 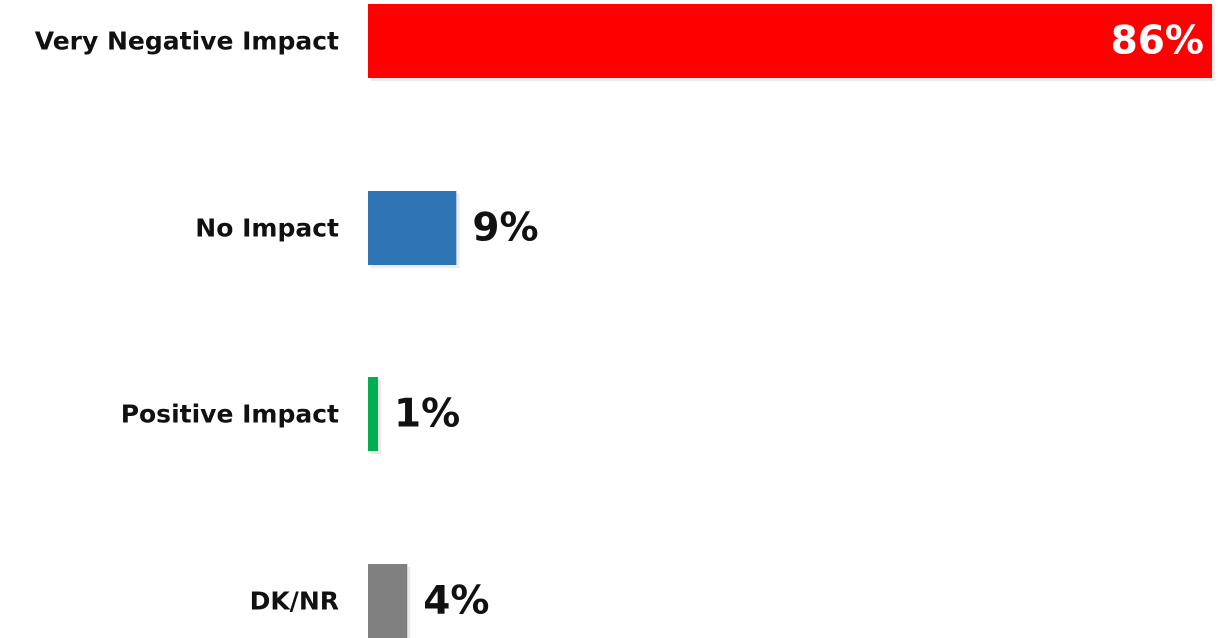 I want to click on bar-very-negative-impact, so click(x=790, y=41).